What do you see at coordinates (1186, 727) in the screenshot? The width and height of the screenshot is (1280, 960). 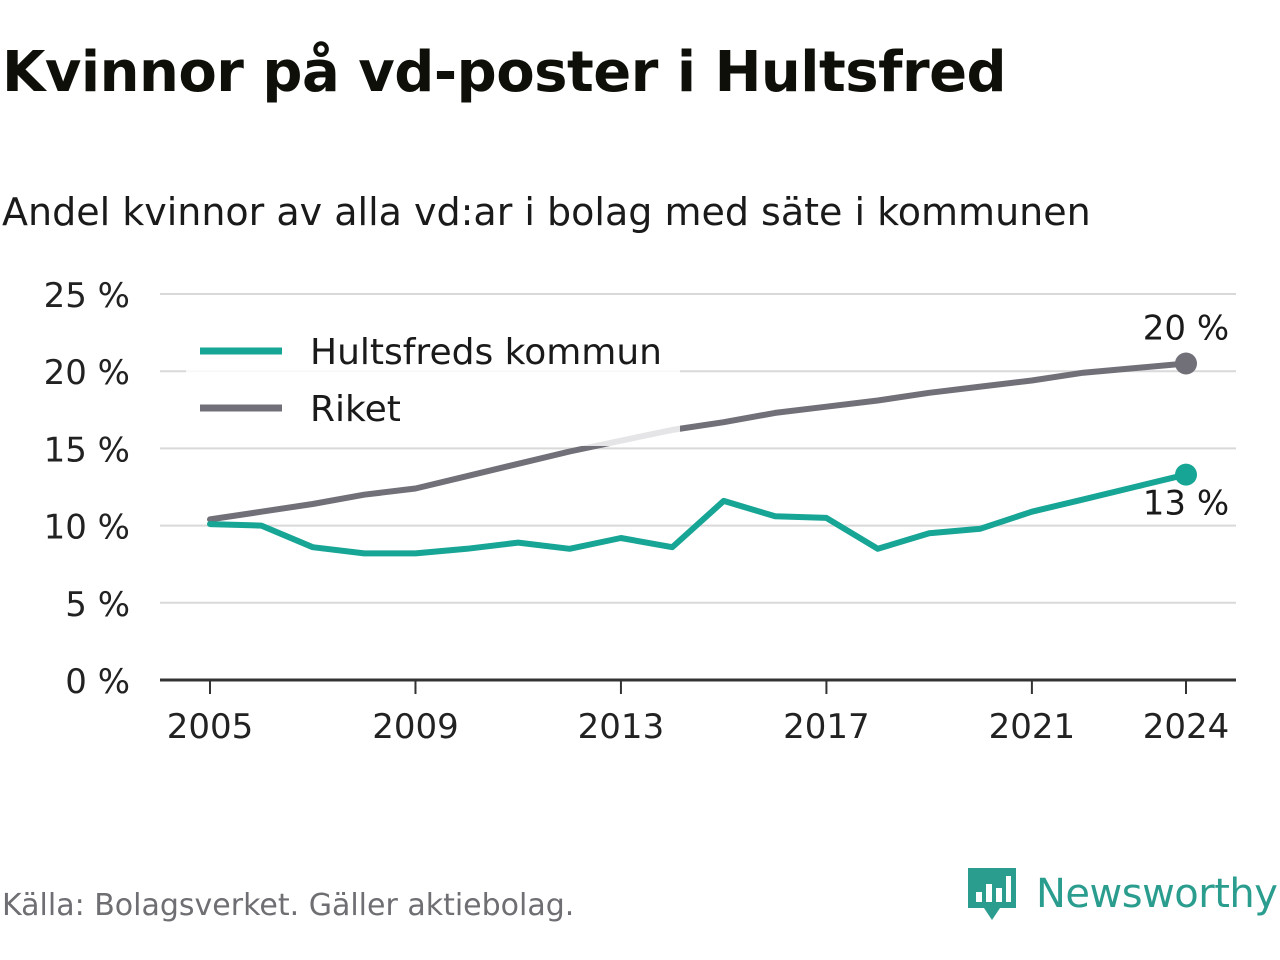 I see `x-tick-label: 2024` at bounding box center [1186, 727].